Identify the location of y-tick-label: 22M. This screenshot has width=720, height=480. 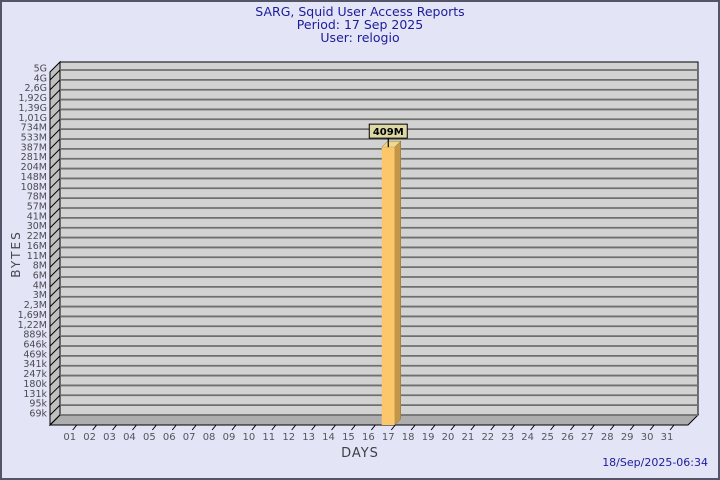
(37, 236).